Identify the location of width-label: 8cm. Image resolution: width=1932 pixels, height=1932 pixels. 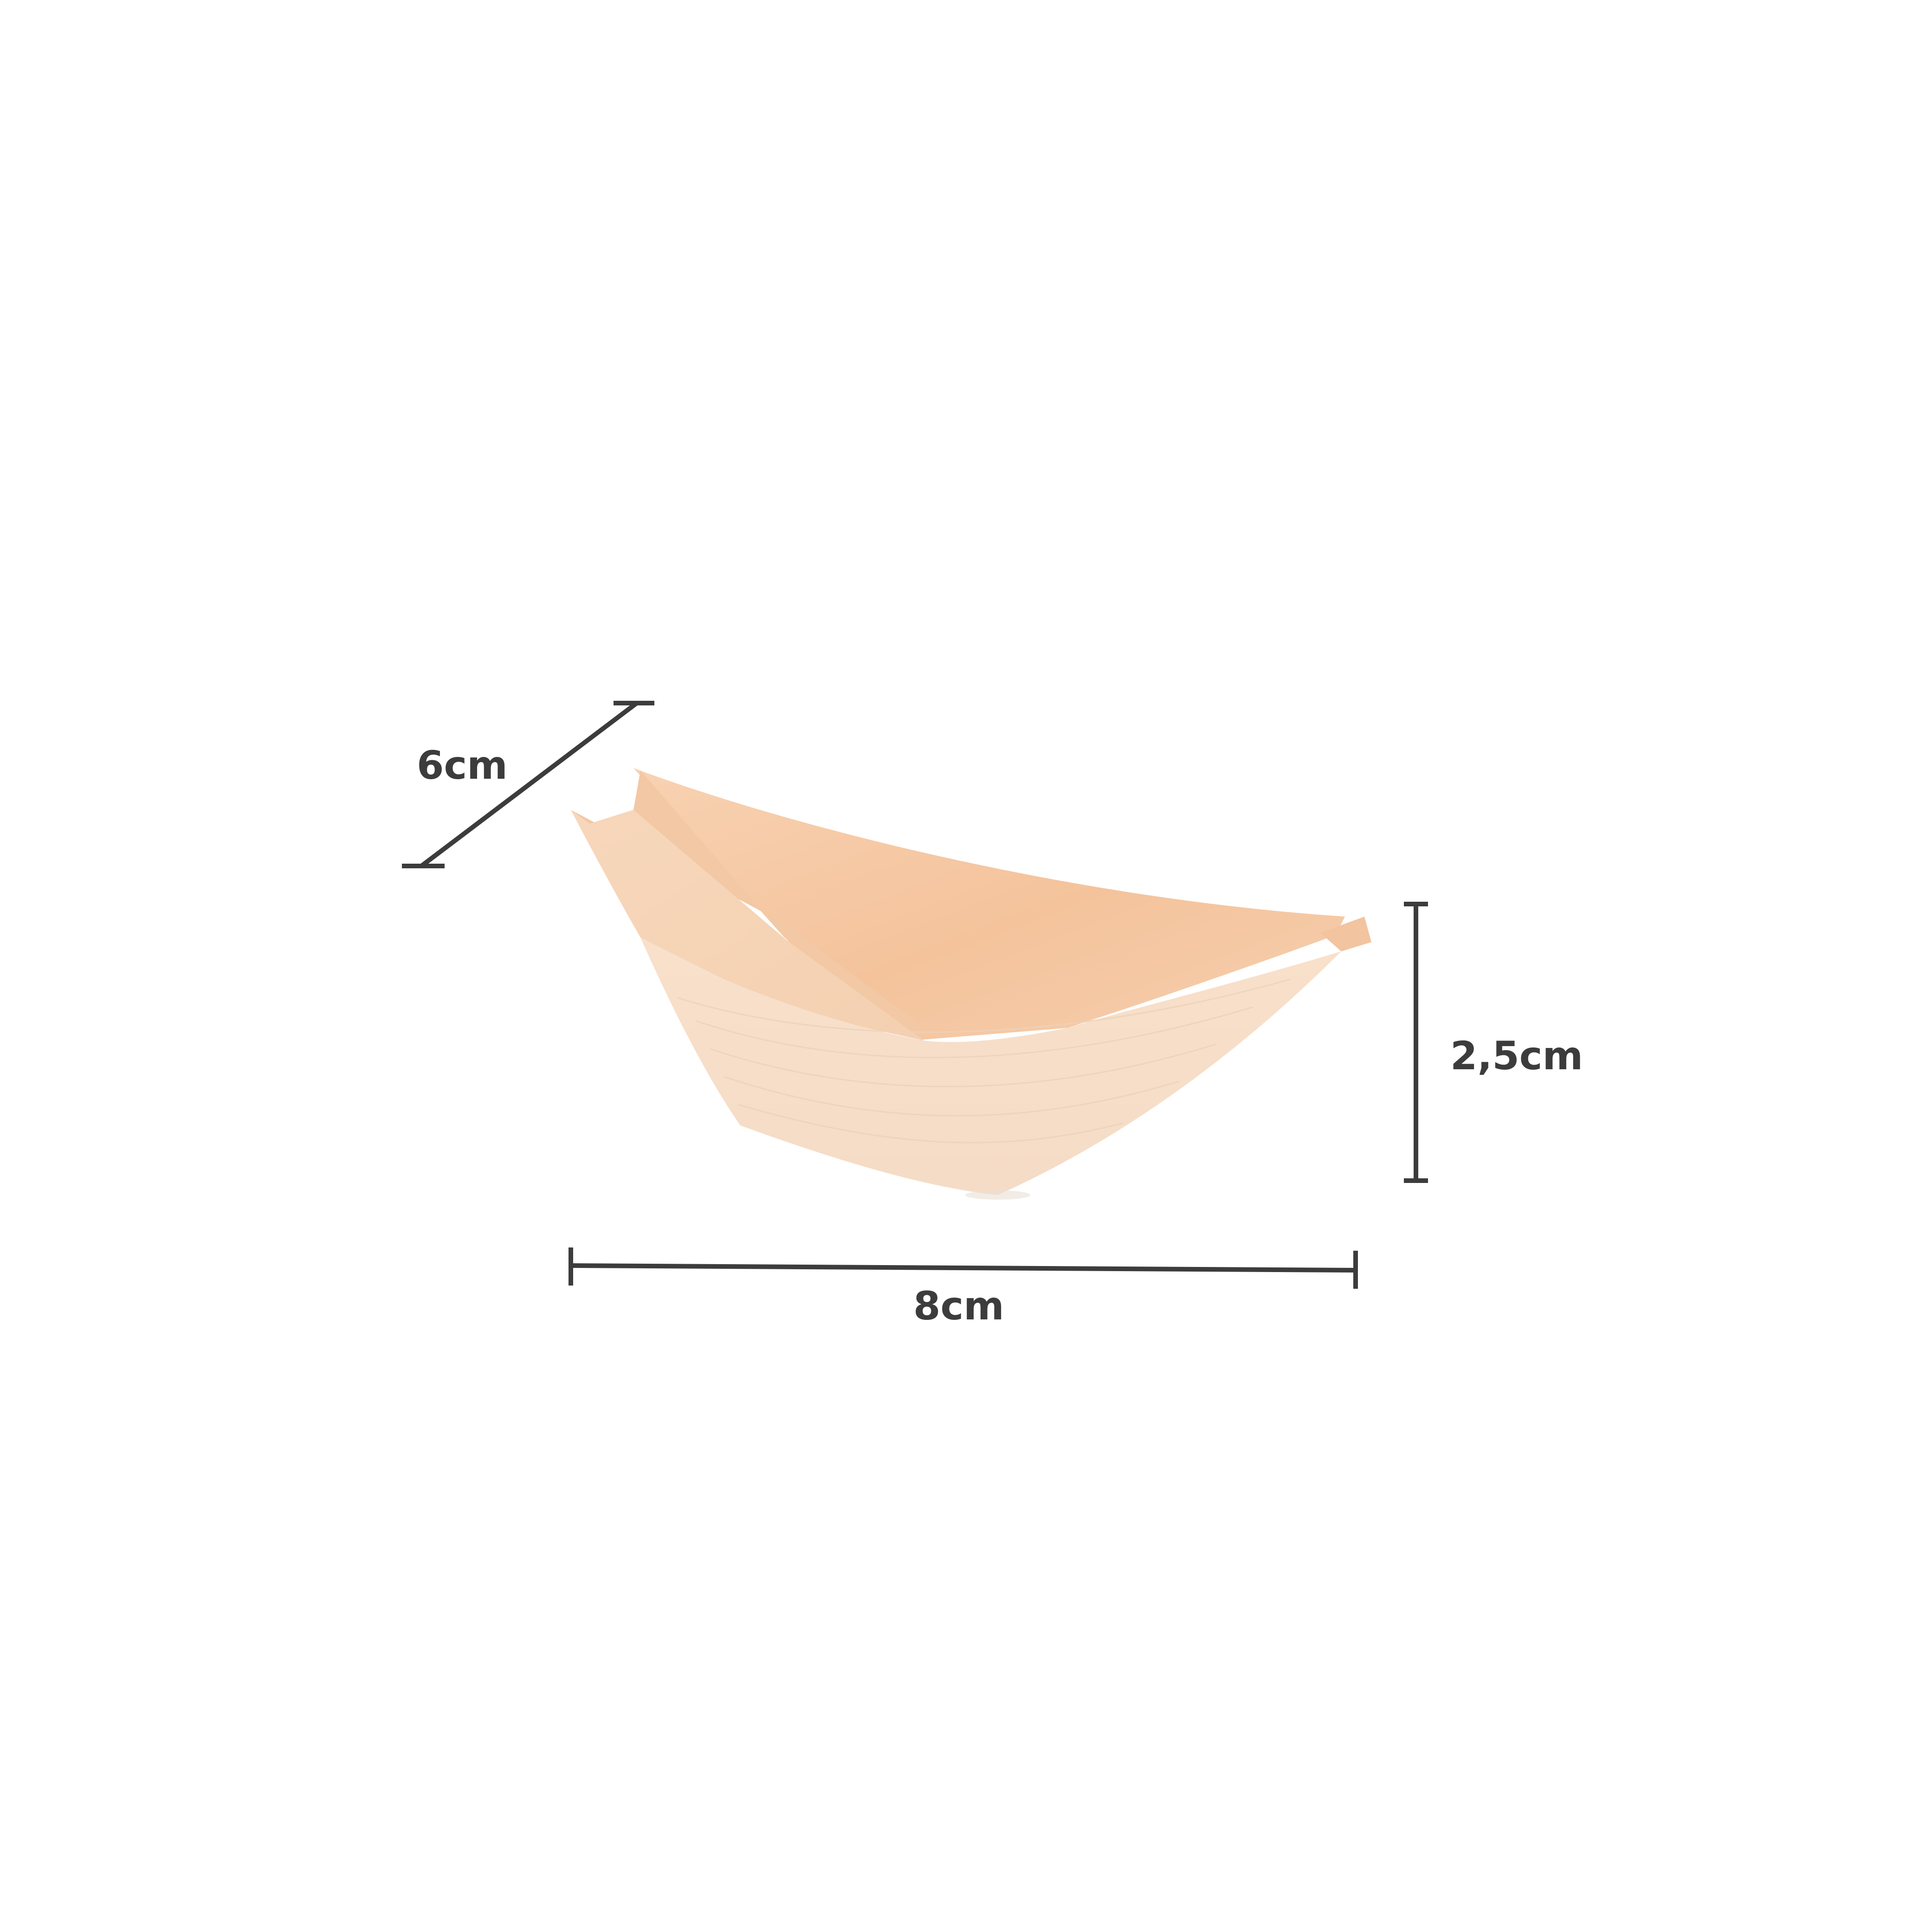
(958, 1306).